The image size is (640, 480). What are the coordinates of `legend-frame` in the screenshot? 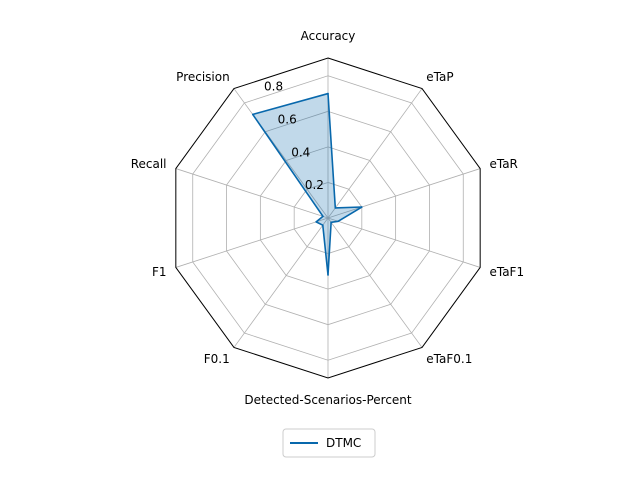 It's located at (329, 443).